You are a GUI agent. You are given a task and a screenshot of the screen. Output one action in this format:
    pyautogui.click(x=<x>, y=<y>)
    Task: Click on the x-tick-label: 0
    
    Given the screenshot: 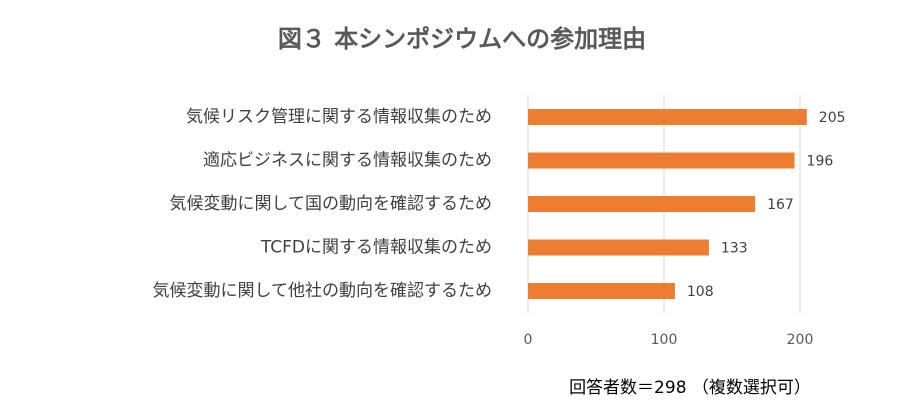 What is the action you would take?
    pyautogui.click(x=528, y=340)
    